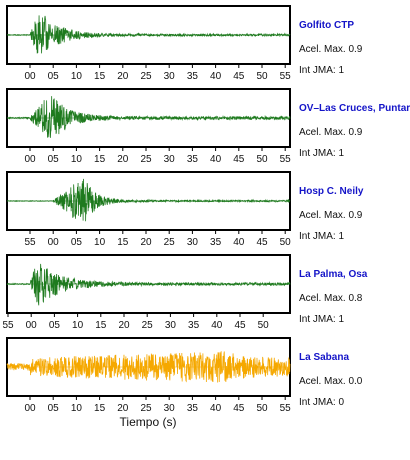 The width and height of the screenshot is (410, 460). I want to click on station-name: Golfito CTP, so click(326, 25).